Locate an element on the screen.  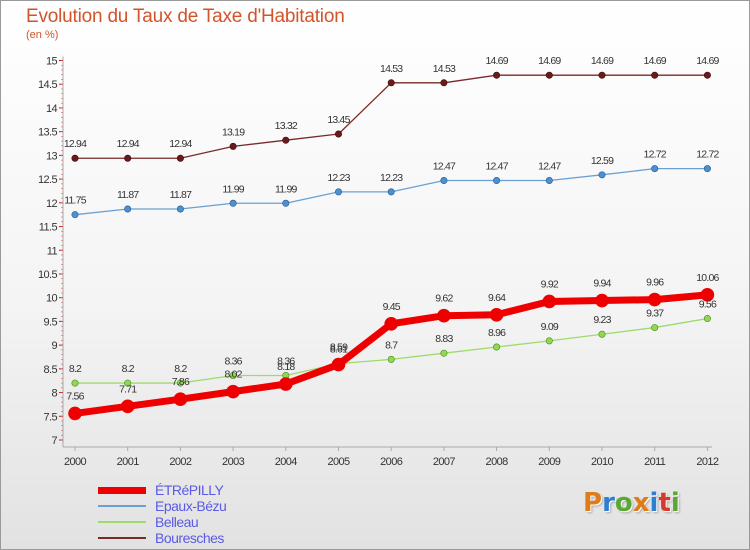
y-tick-label: 11.5 is located at coordinates (48, 228).